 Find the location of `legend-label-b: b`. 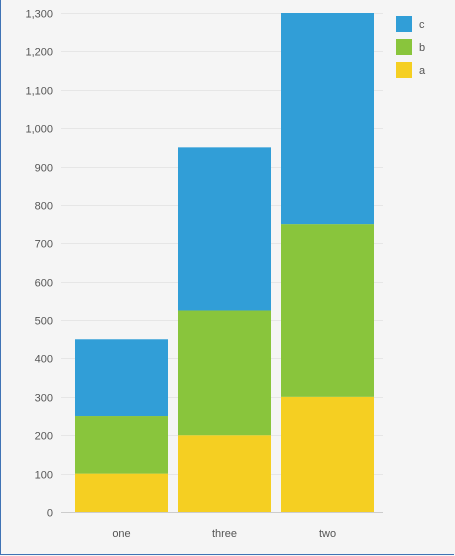

legend-label-b: b is located at coordinates (422, 48).